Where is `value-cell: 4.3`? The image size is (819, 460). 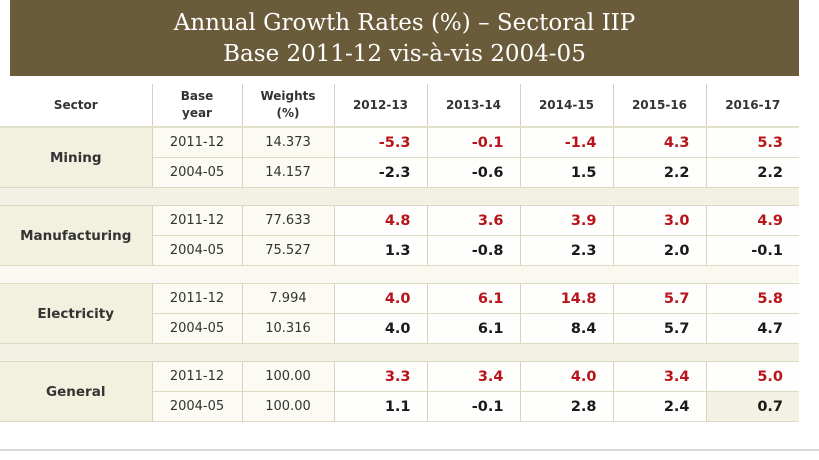
value-cell: 4.3 is located at coordinates (660, 142).